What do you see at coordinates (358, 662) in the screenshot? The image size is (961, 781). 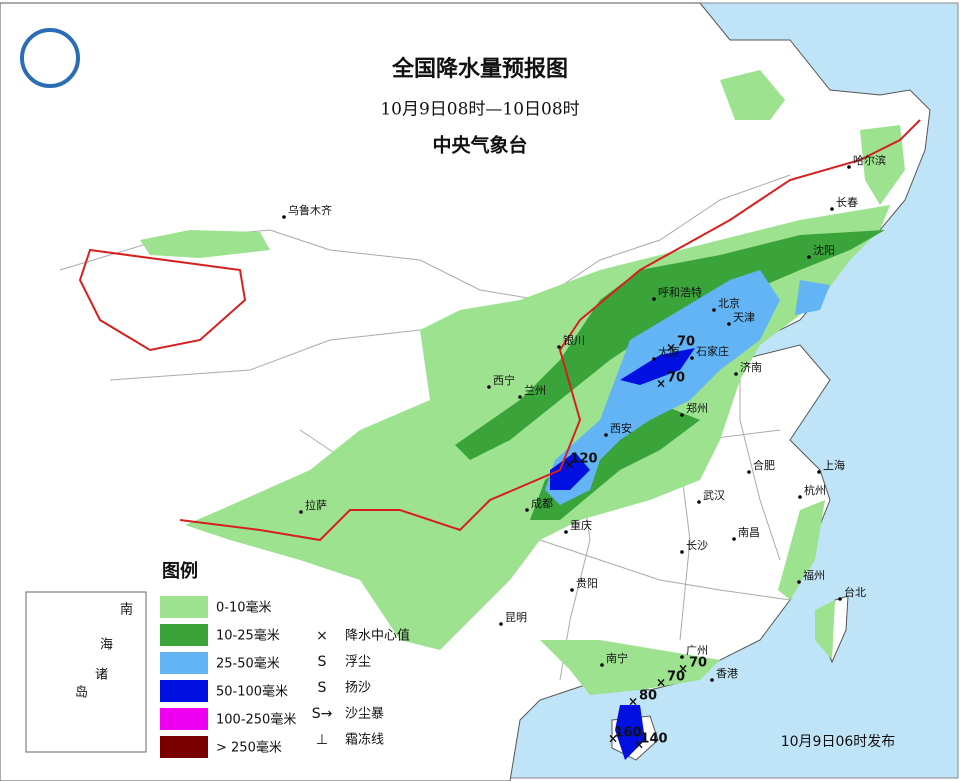 I see `legend-symbol-label: 浮尘` at bounding box center [358, 662].